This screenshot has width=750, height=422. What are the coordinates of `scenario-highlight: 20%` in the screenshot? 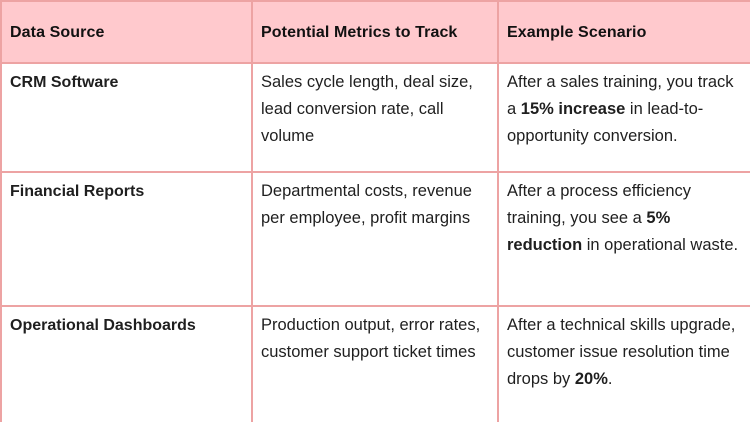 It's located at (591, 379).